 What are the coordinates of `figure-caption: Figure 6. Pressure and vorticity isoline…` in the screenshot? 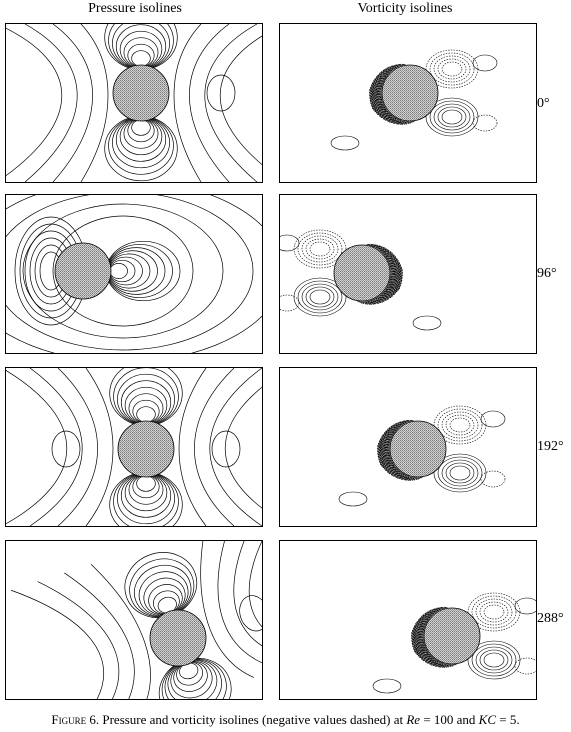 It's located at (285, 720).